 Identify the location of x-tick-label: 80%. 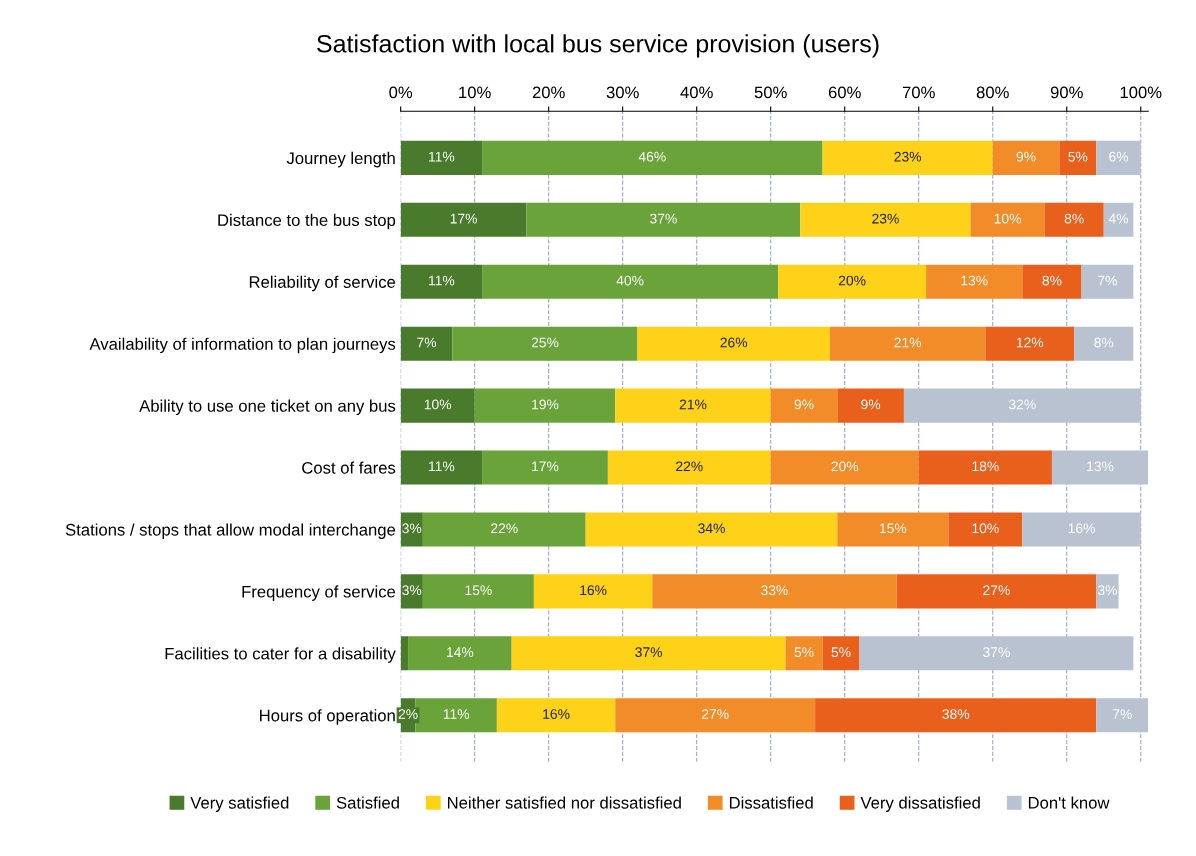
(992, 92).